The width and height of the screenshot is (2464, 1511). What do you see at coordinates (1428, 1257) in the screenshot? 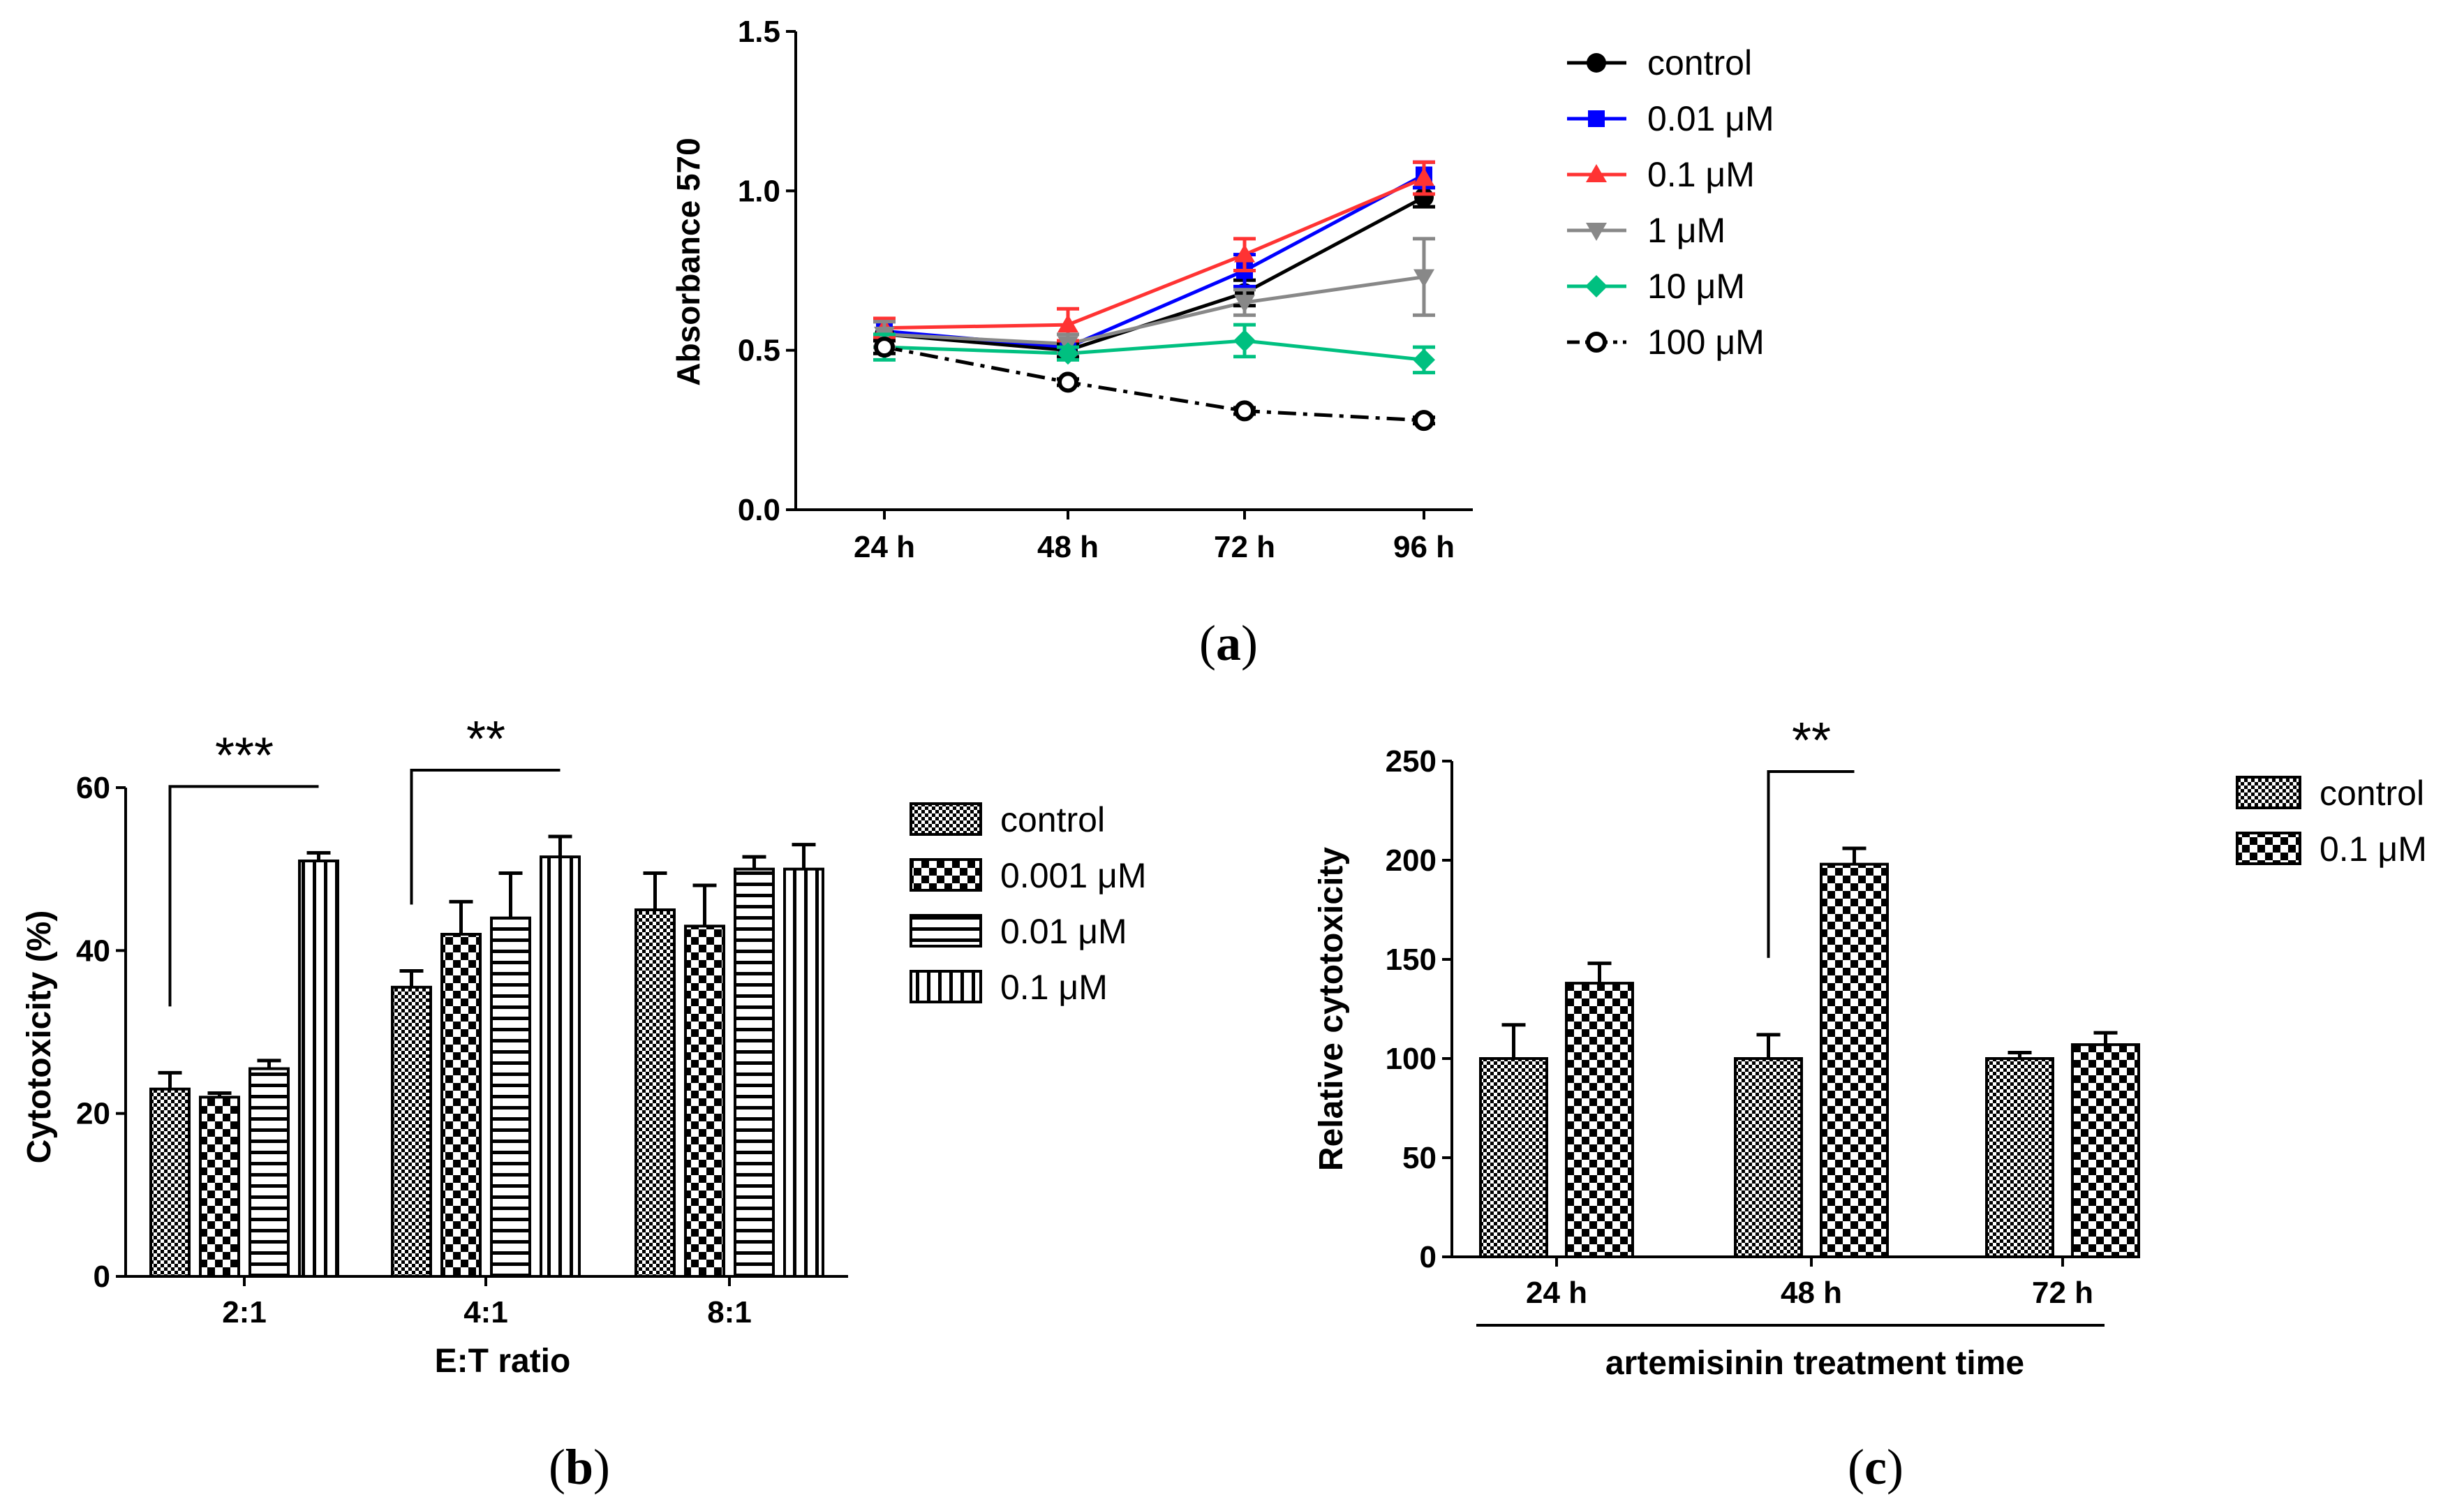
I see `panel-c-y-tick-label: 0` at bounding box center [1428, 1257].